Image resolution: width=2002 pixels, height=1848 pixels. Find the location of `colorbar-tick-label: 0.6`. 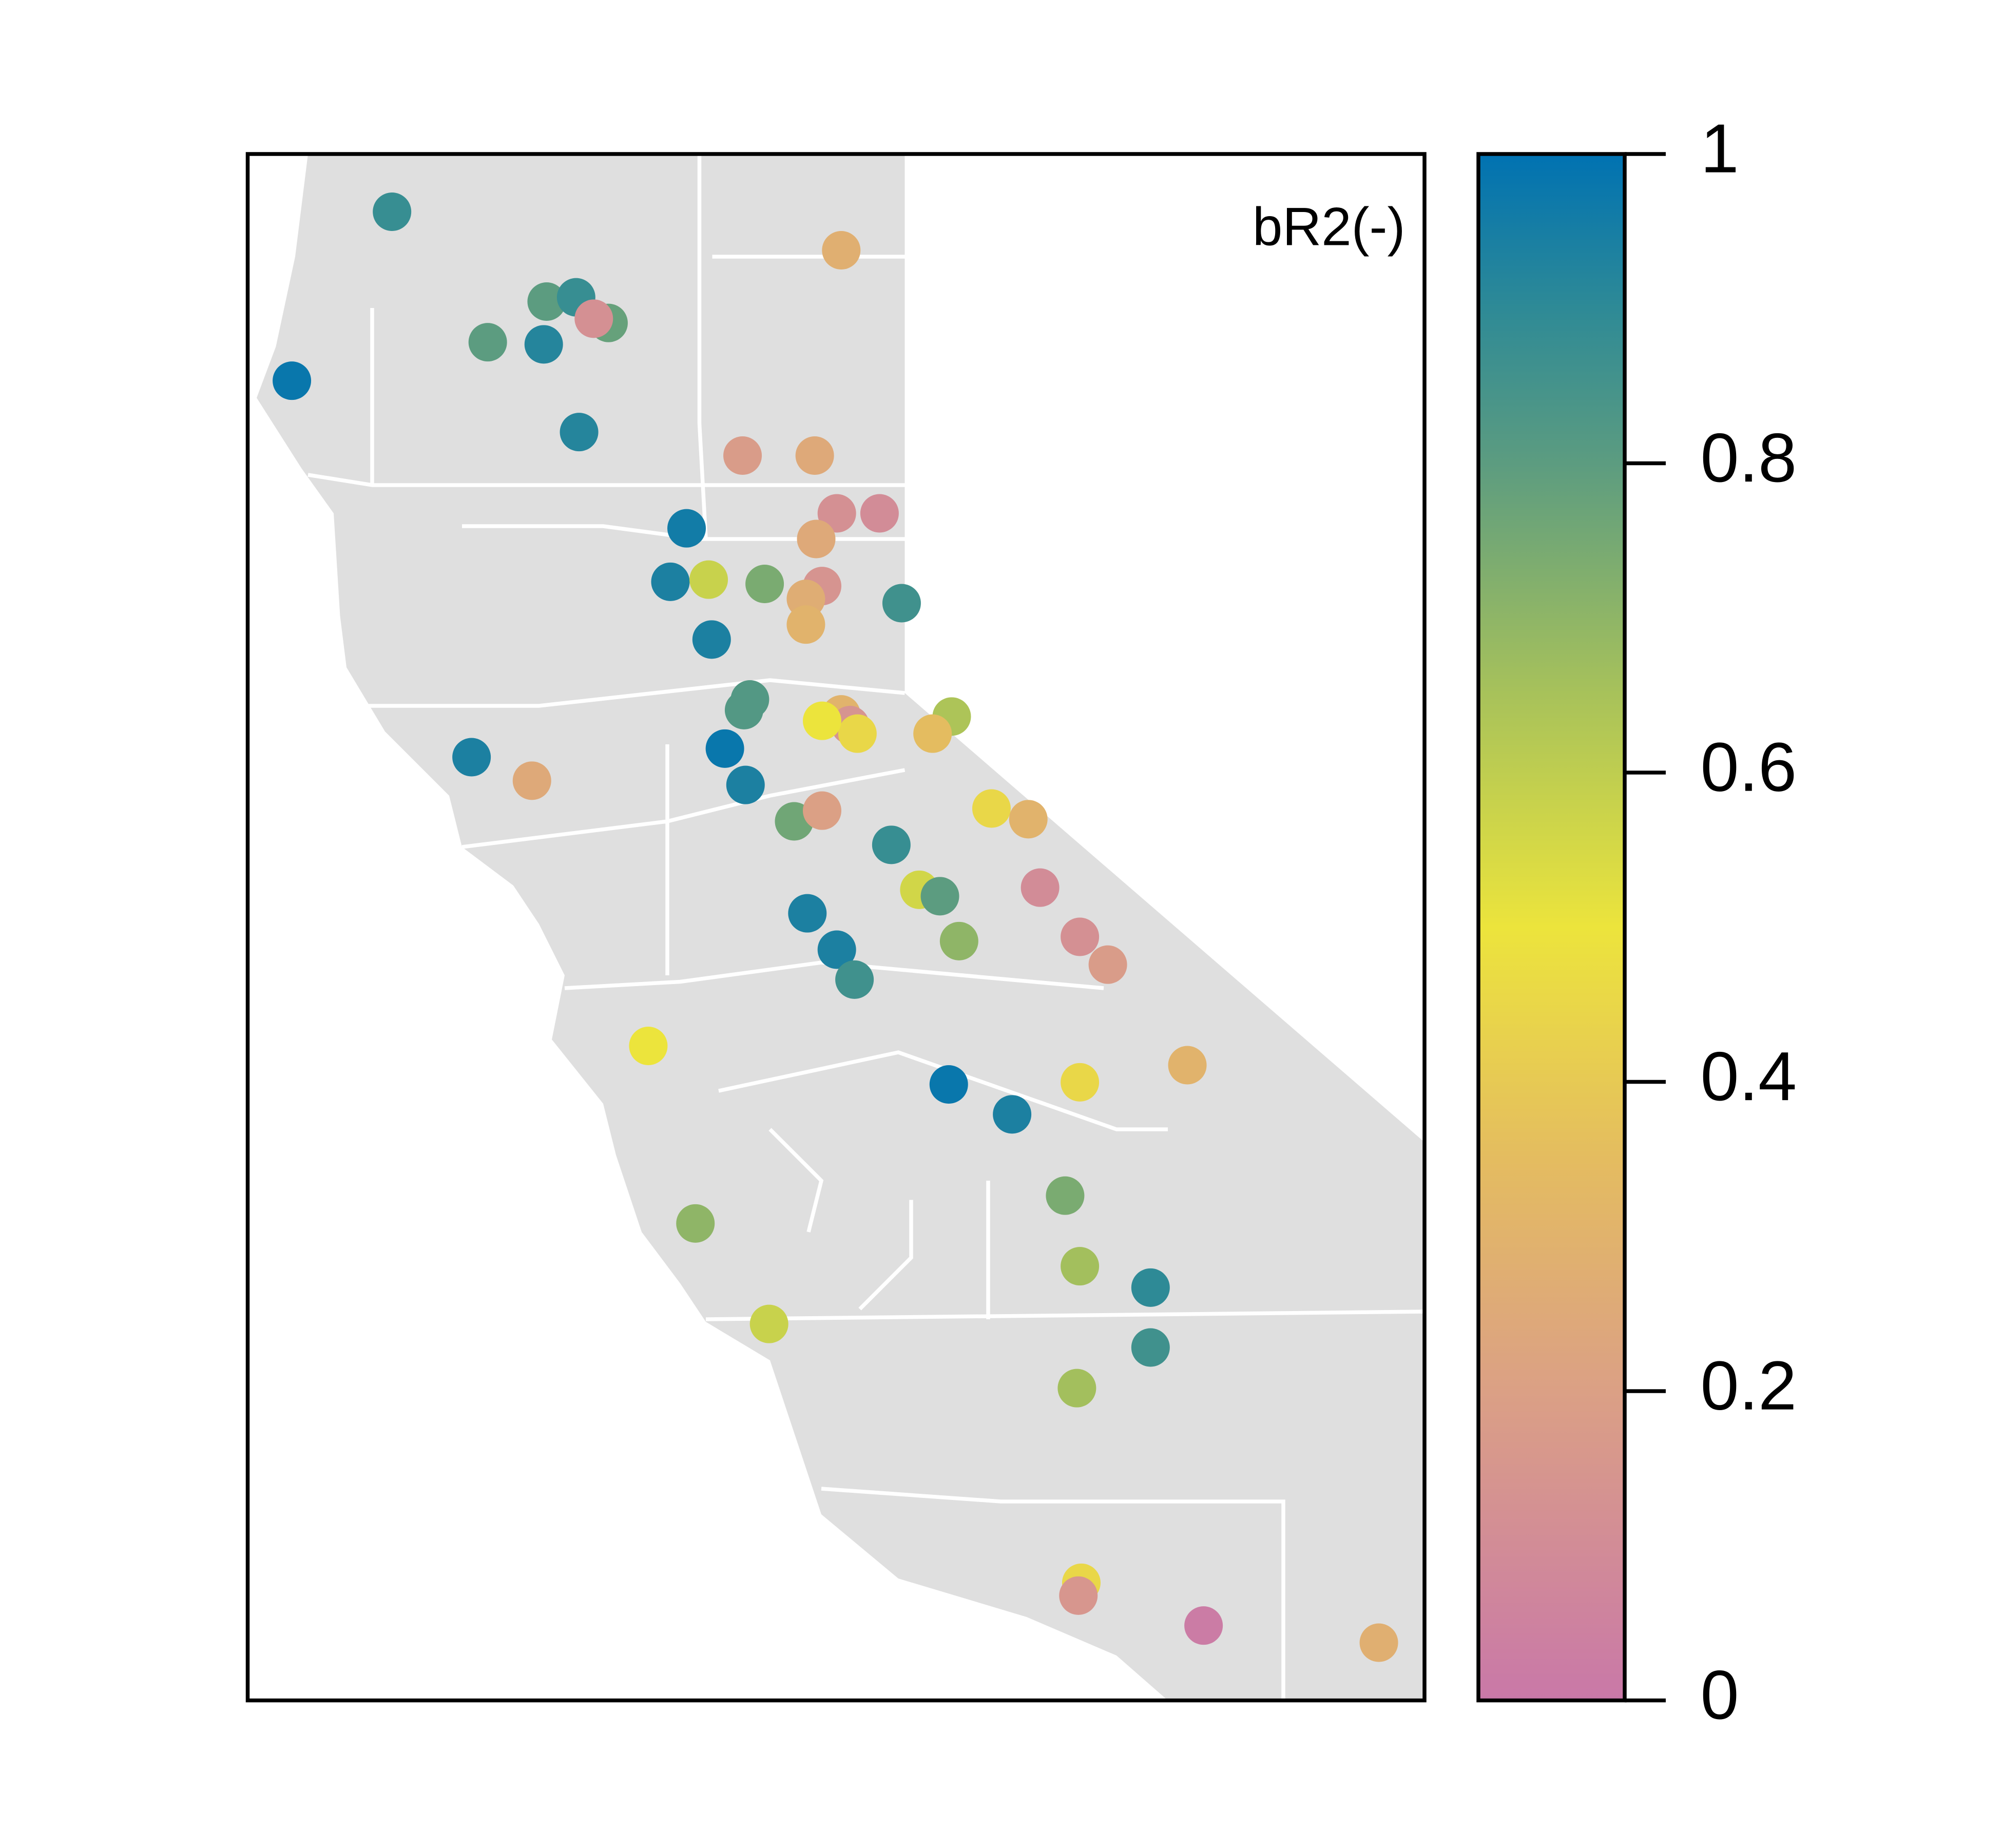

colorbar-tick-label: 0.6 is located at coordinates (1749, 767).